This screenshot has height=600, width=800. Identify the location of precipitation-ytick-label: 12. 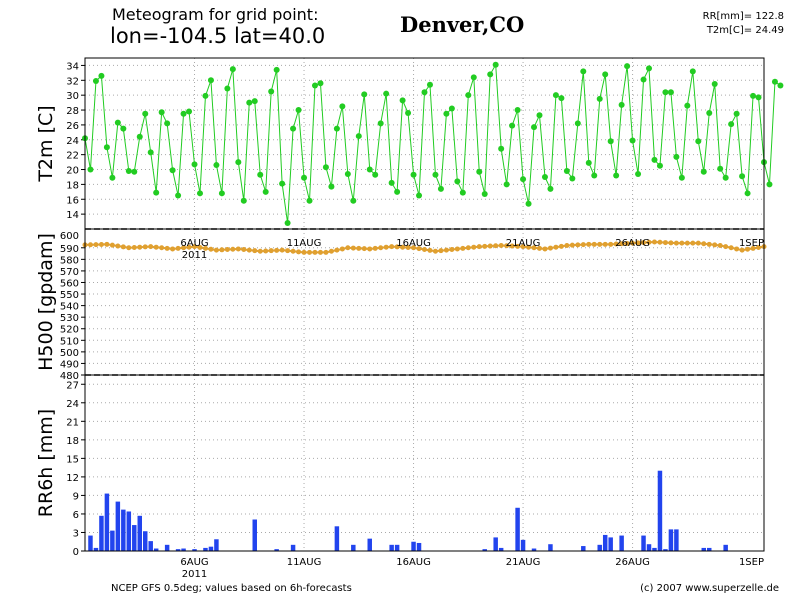
(72, 478).